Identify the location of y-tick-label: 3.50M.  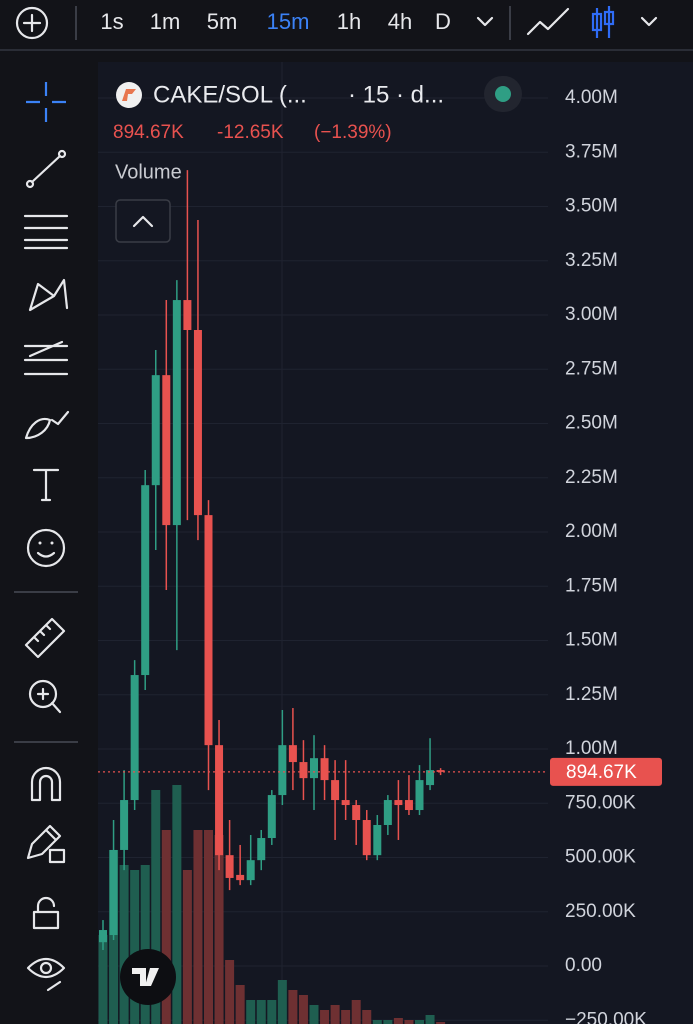
(591, 206).